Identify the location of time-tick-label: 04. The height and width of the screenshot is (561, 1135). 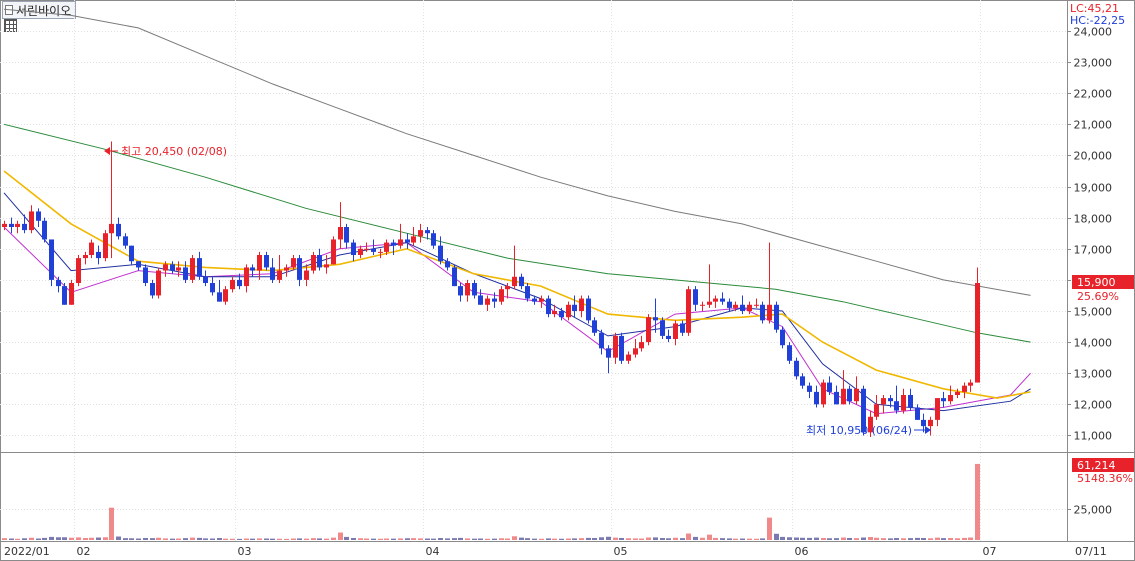
(433, 551).